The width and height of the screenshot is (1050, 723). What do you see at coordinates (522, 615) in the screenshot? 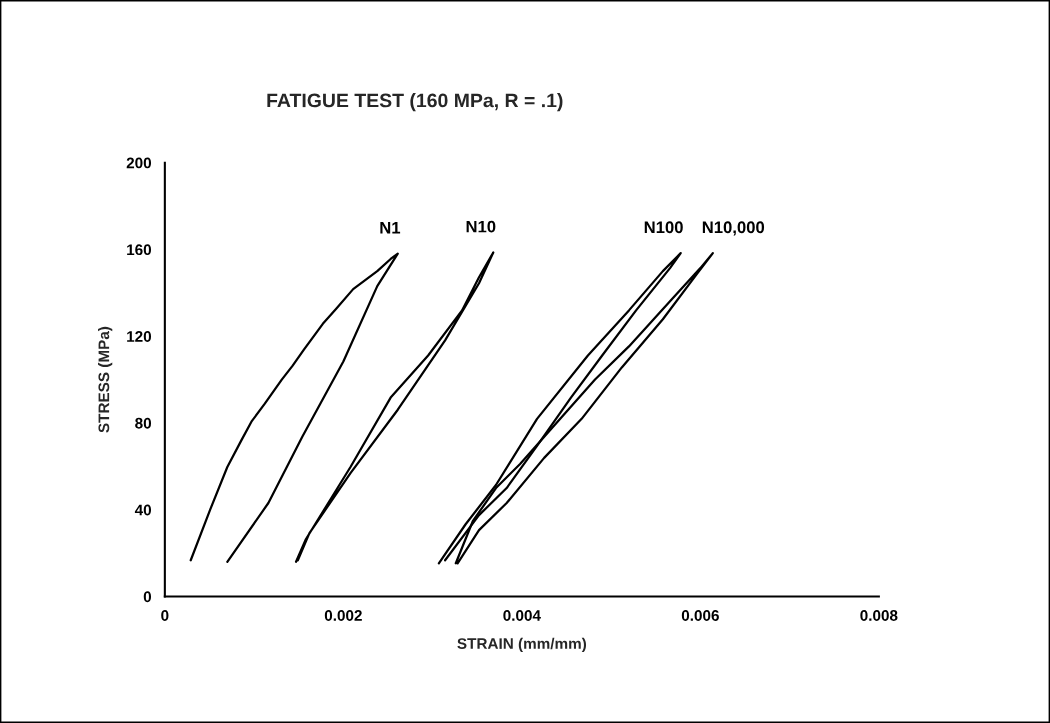
I see `x-tick-label: 0.004` at bounding box center [522, 615].